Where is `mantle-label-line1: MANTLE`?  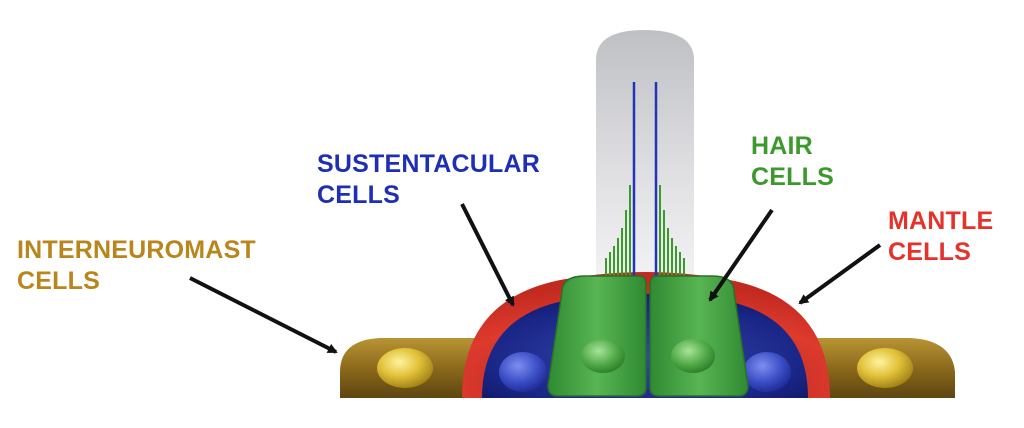
mantle-label-line1: MANTLE is located at coordinates (941, 221).